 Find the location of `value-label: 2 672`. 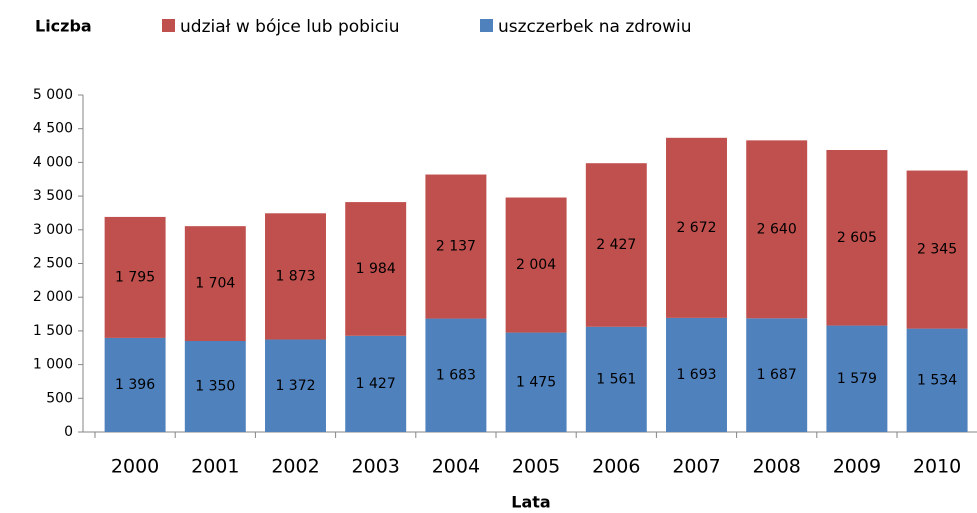

value-label: 2 672 is located at coordinates (696, 228).